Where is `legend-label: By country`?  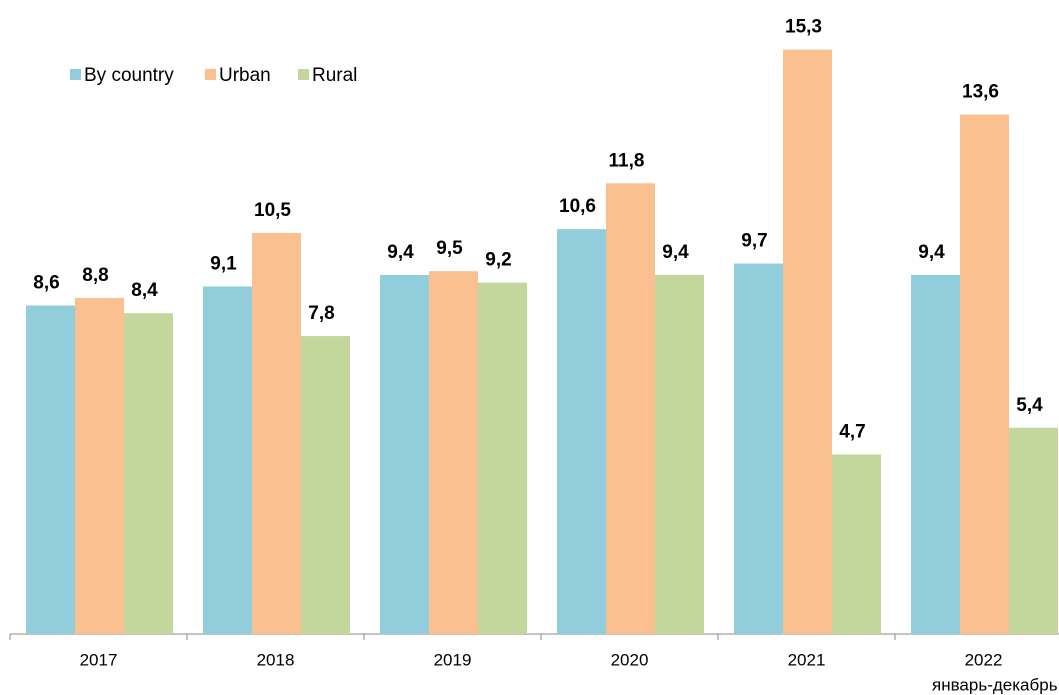
legend-label: By country is located at coordinates (129, 75).